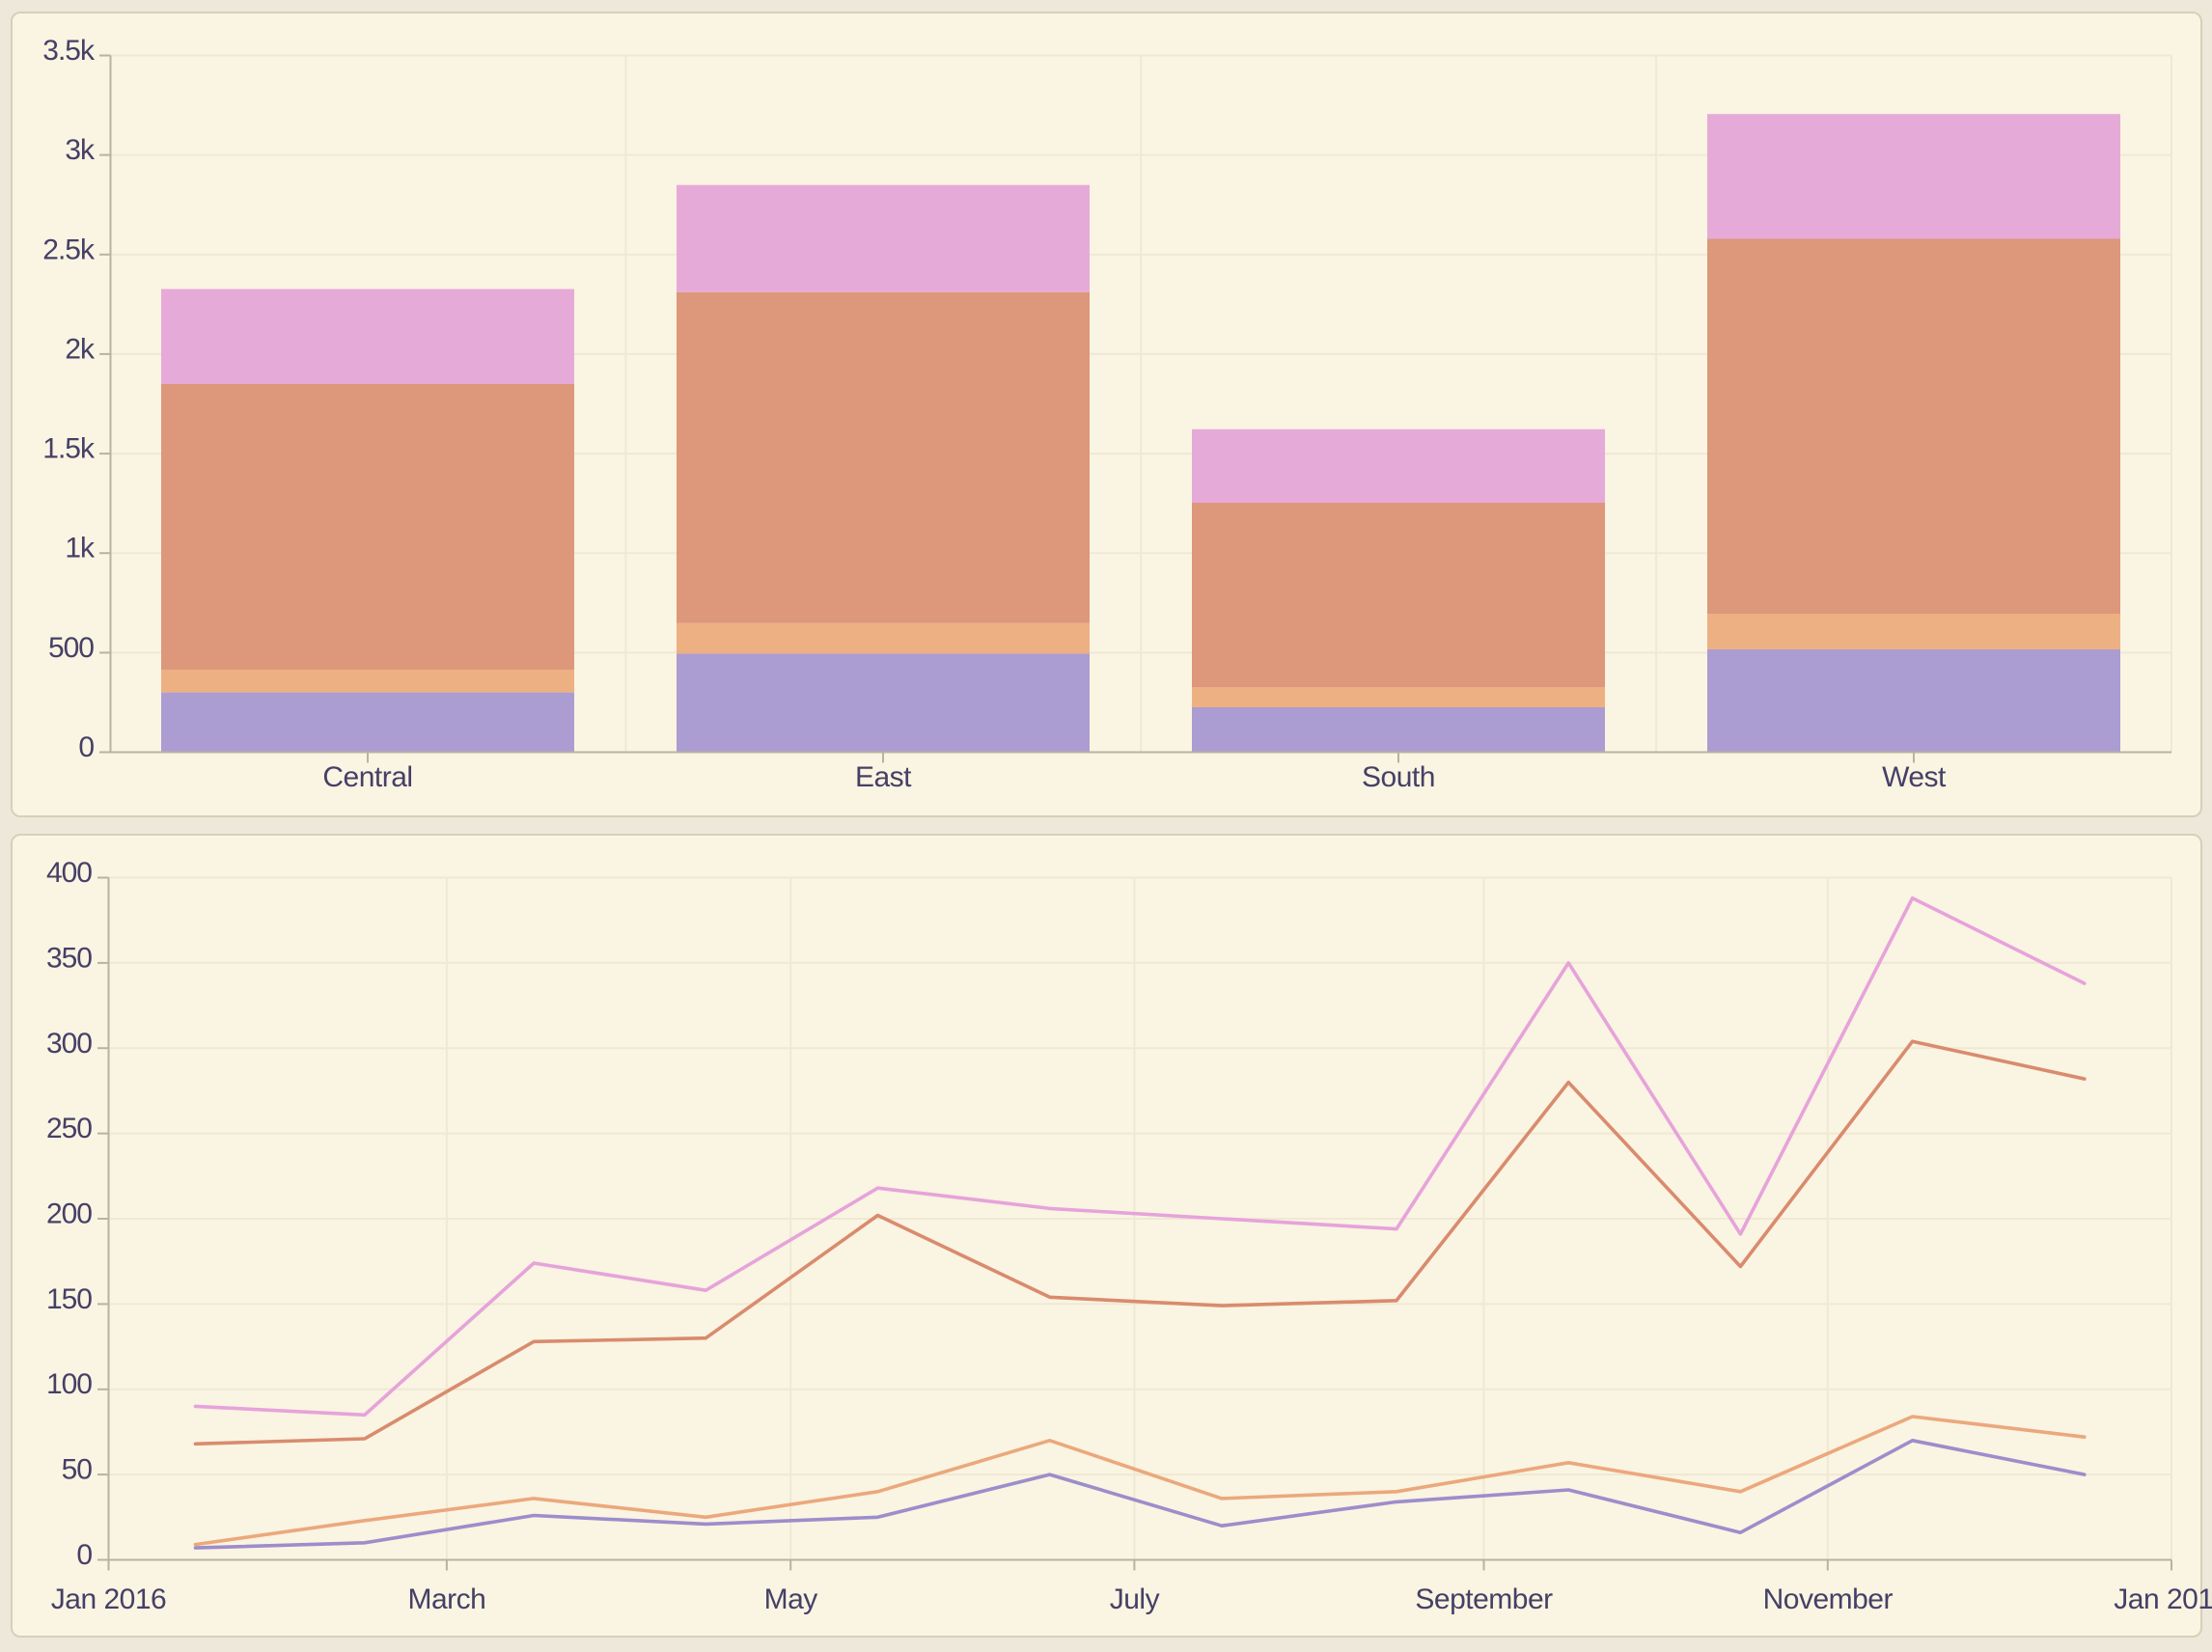 The image size is (2212, 1652). I want to click on svg-text: South, so click(1398, 777).